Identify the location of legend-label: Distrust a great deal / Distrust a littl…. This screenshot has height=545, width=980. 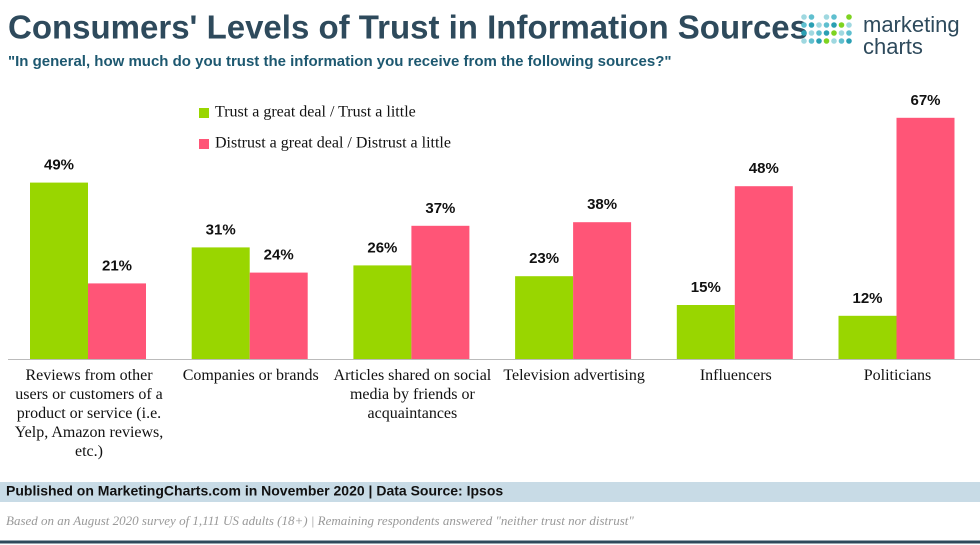
(333, 143).